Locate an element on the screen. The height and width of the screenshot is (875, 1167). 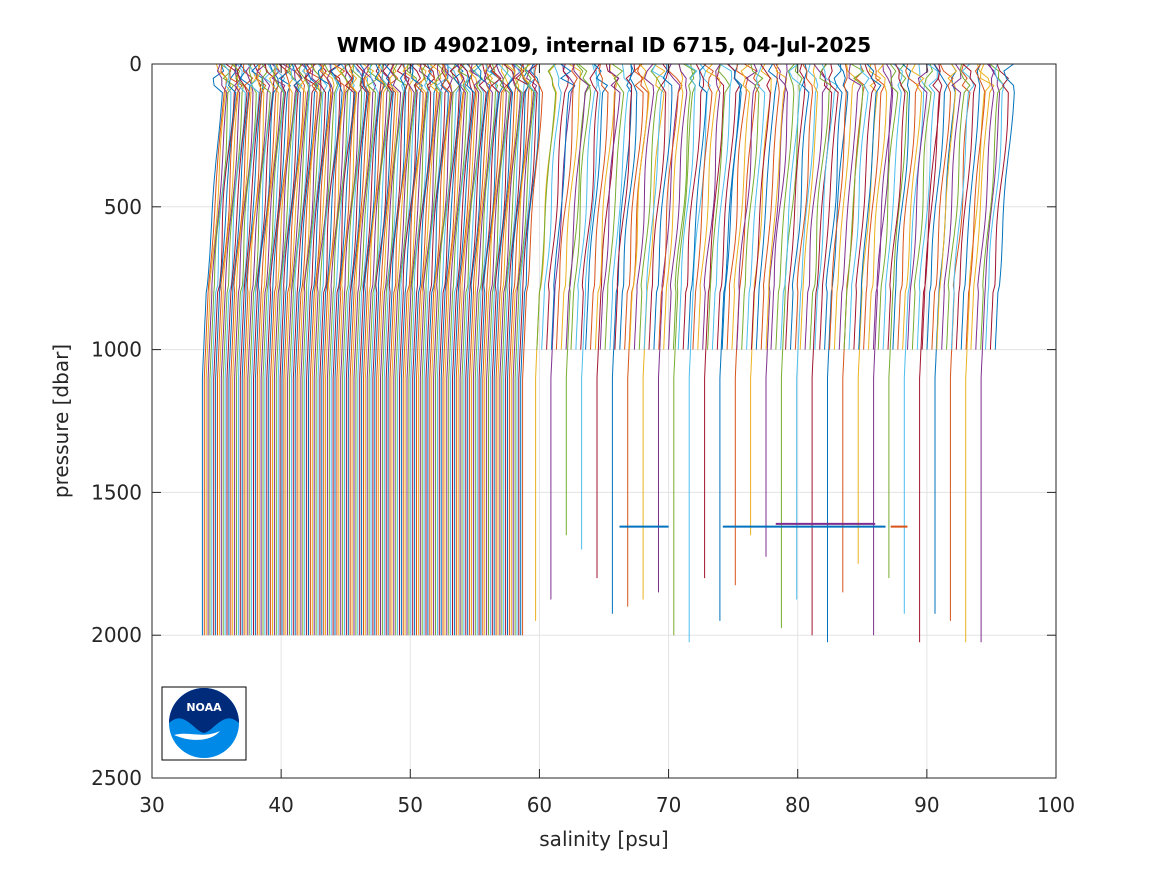
x-tick-label: 40 is located at coordinates (280, 805).